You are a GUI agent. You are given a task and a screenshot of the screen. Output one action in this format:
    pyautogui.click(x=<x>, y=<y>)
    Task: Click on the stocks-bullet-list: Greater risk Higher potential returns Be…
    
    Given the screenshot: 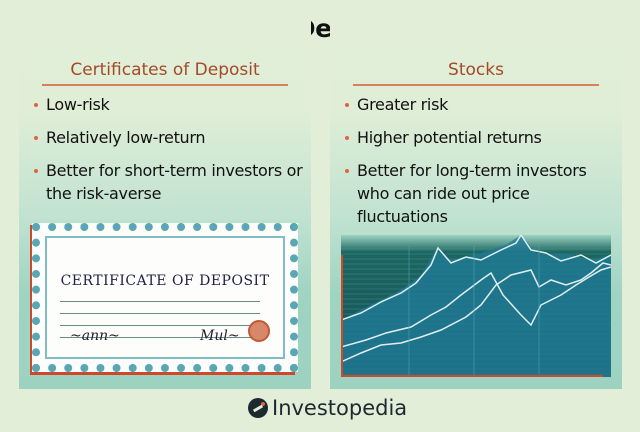 What is the action you would take?
    pyautogui.click(x=480, y=165)
    